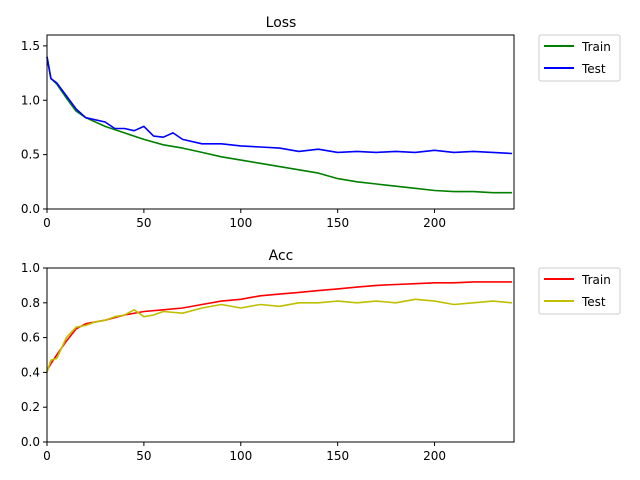 The height and width of the screenshot is (480, 640). I want to click on acc-x-tick-label: 100, so click(240, 456).